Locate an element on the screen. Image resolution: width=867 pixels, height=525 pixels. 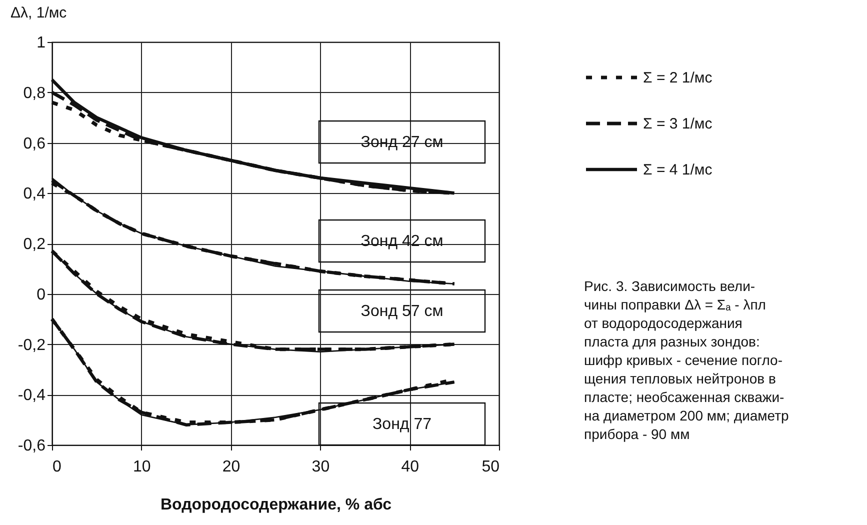
y-tick-label: -0,2 is located at coordinates (32, 345).